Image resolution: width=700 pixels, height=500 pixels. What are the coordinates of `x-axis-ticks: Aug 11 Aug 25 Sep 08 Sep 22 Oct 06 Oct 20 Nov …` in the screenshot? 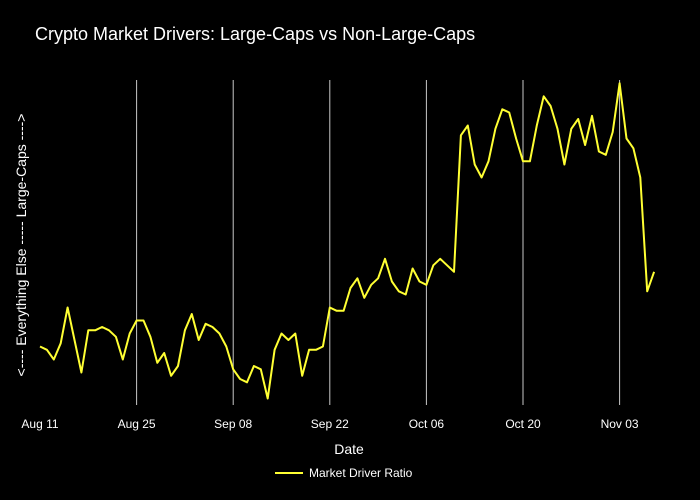 It's located at (330, 424).